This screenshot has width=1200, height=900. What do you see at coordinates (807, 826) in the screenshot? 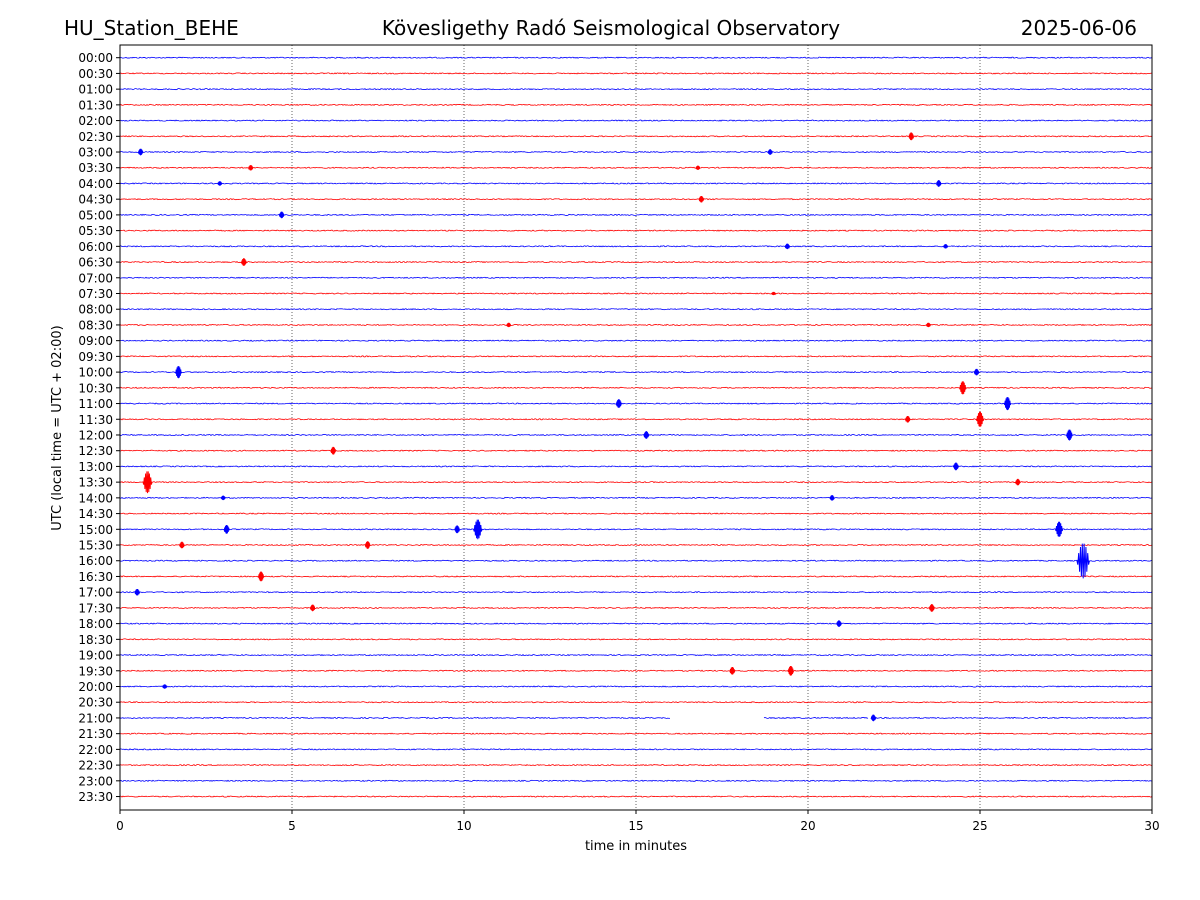
I see `x-tick-label: 20` at bounding box center [807, 826].